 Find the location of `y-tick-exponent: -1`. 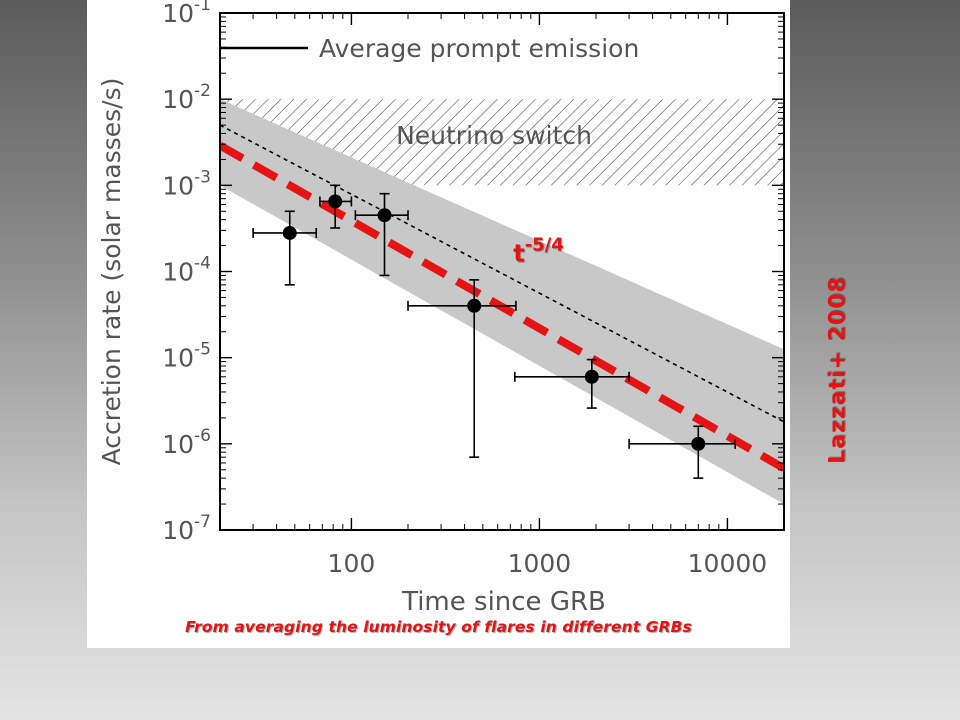

y-tick-exponent: -1 is located at coordinates (202, 7).